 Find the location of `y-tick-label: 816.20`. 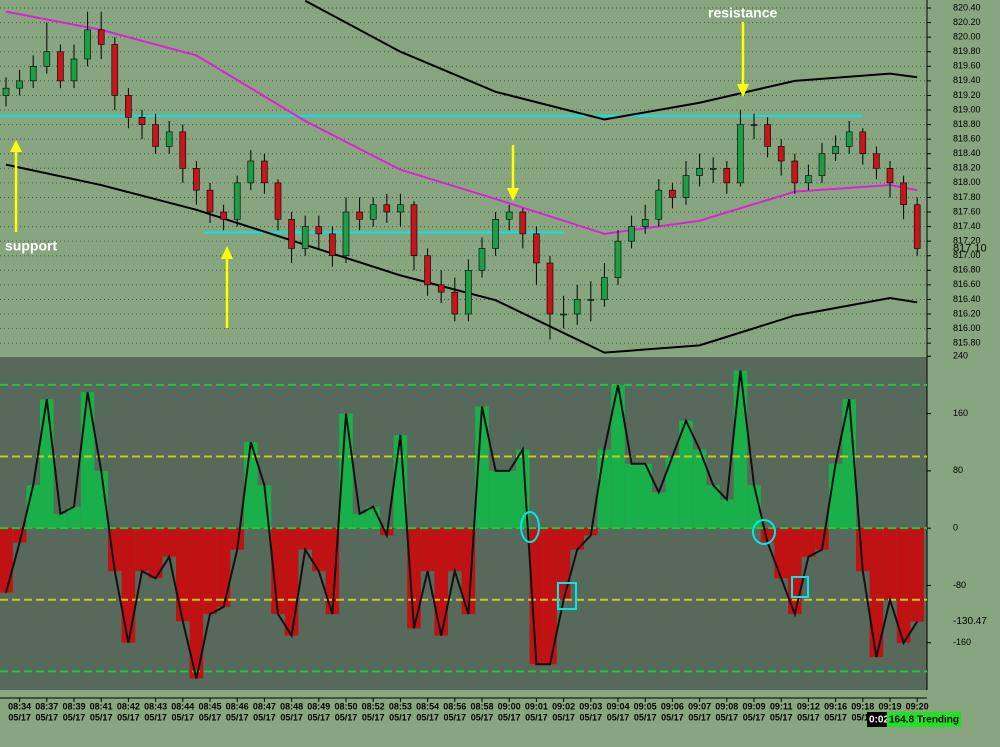

y-tick-label: 816.20 is located at coordinates (967, 313).